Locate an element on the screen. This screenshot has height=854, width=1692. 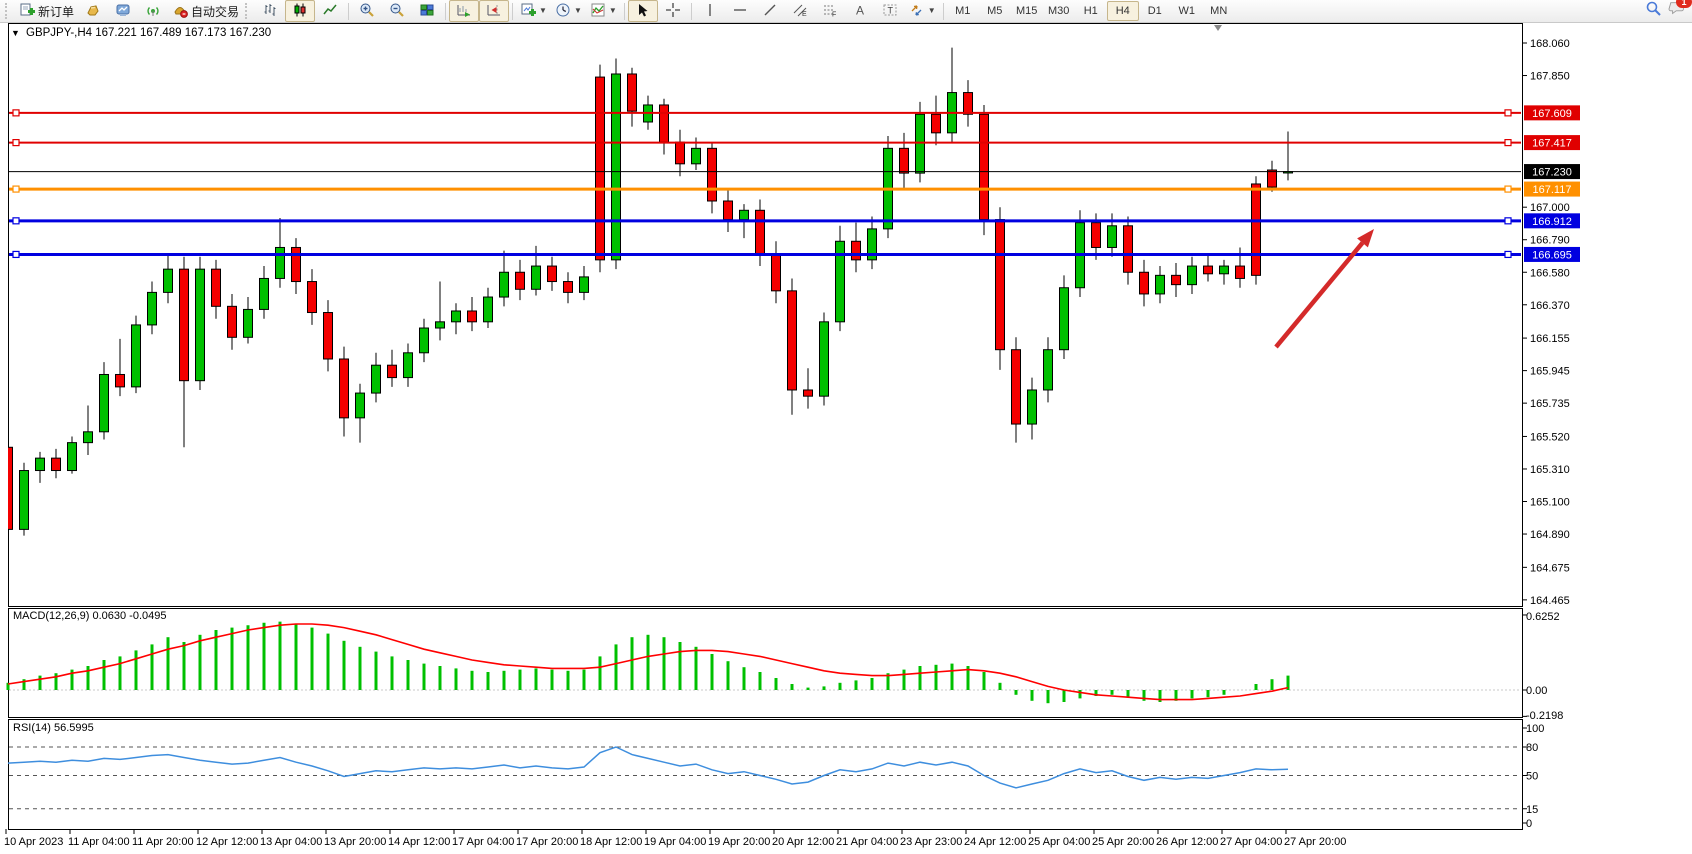
bar-chart-mode-button is located at coordinates (270, 11).